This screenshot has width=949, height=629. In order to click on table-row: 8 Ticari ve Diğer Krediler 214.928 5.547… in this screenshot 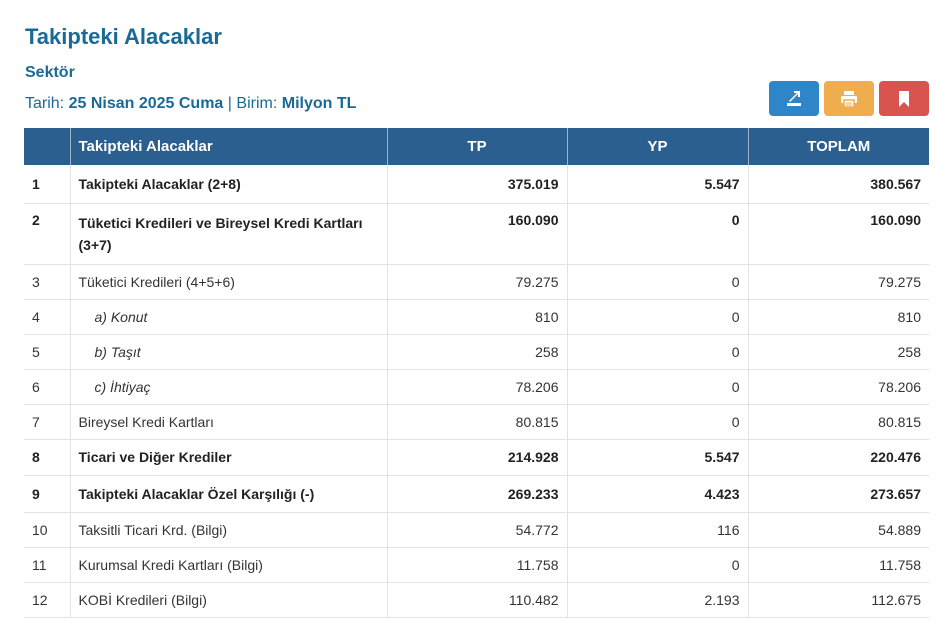, I will do `click(476, 457)`.